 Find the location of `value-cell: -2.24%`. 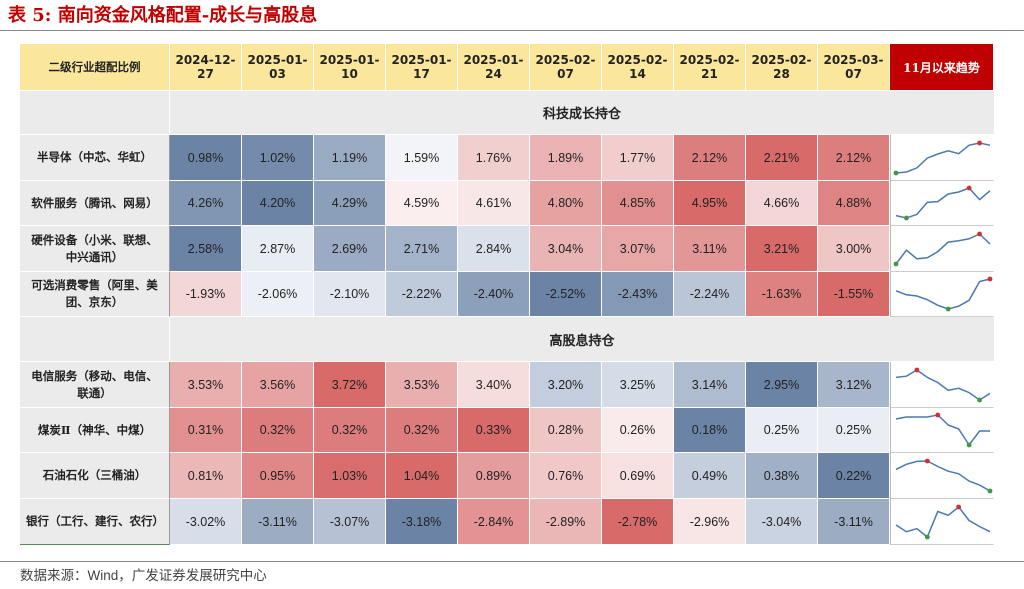

value-cell: -2.24% is located at coordinates (710, 294).